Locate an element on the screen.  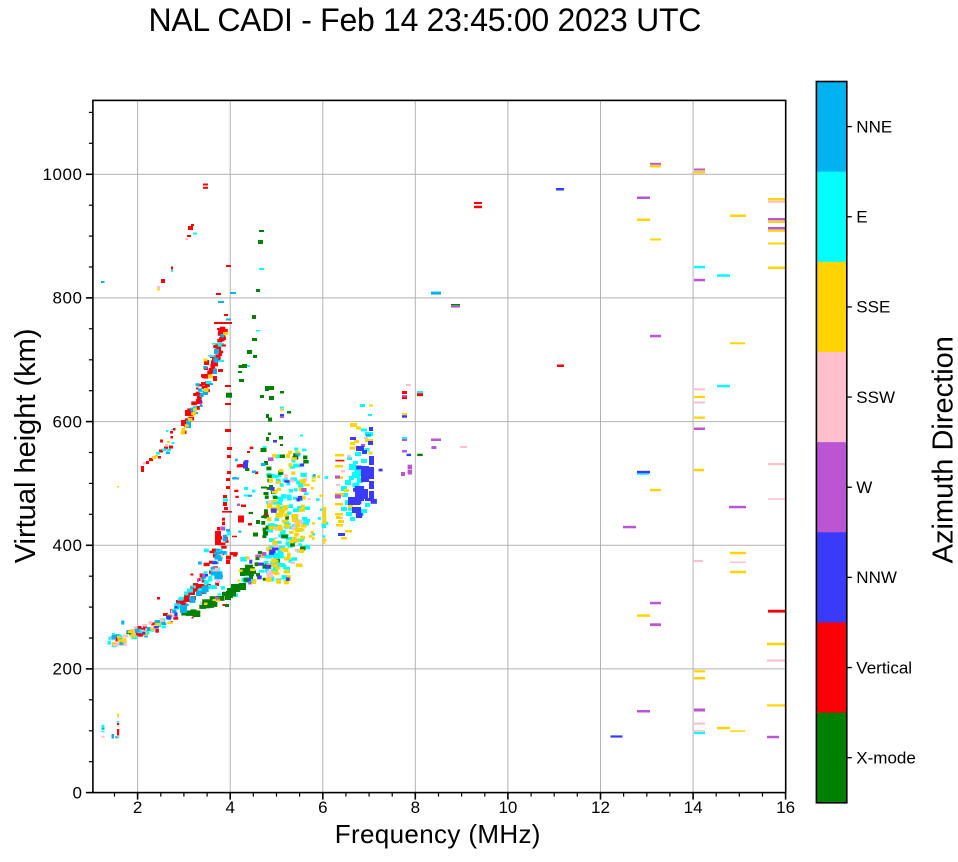
svg-text: 14 is located at coordinates (693, 807).